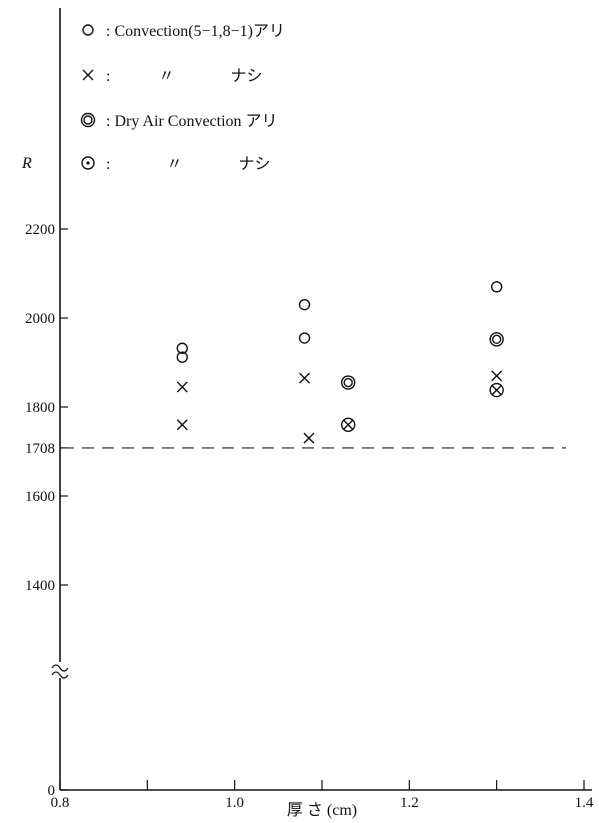 The image size is (599, 823). Describe the element at coordinates (584, 803) in the screenshot. I see `x-tick-label: 1.4` at that location.